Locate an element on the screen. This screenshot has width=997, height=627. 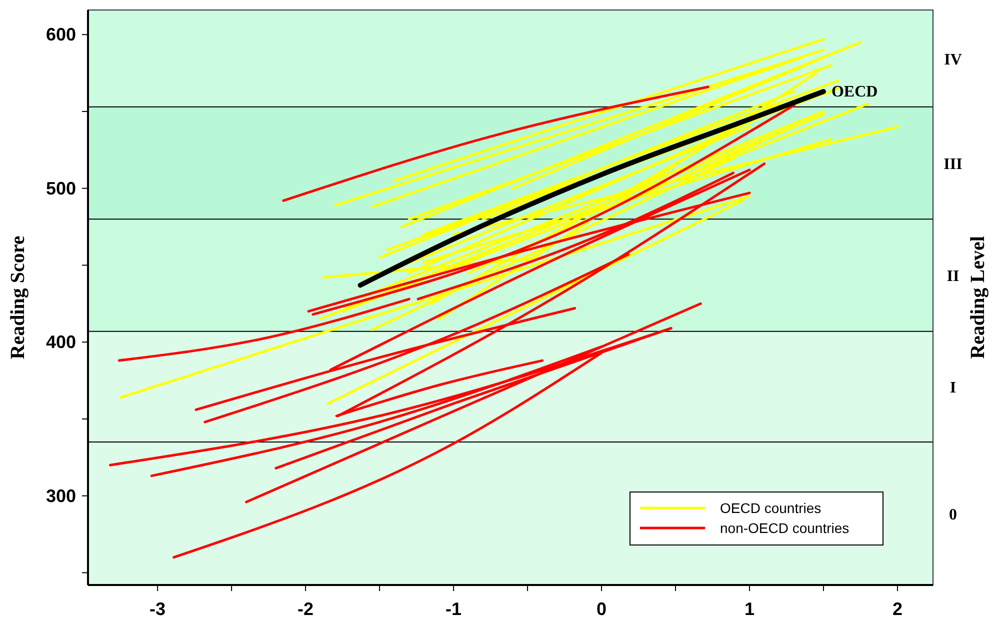
x-tick-label: -3 is located at coordinates (158, 609).